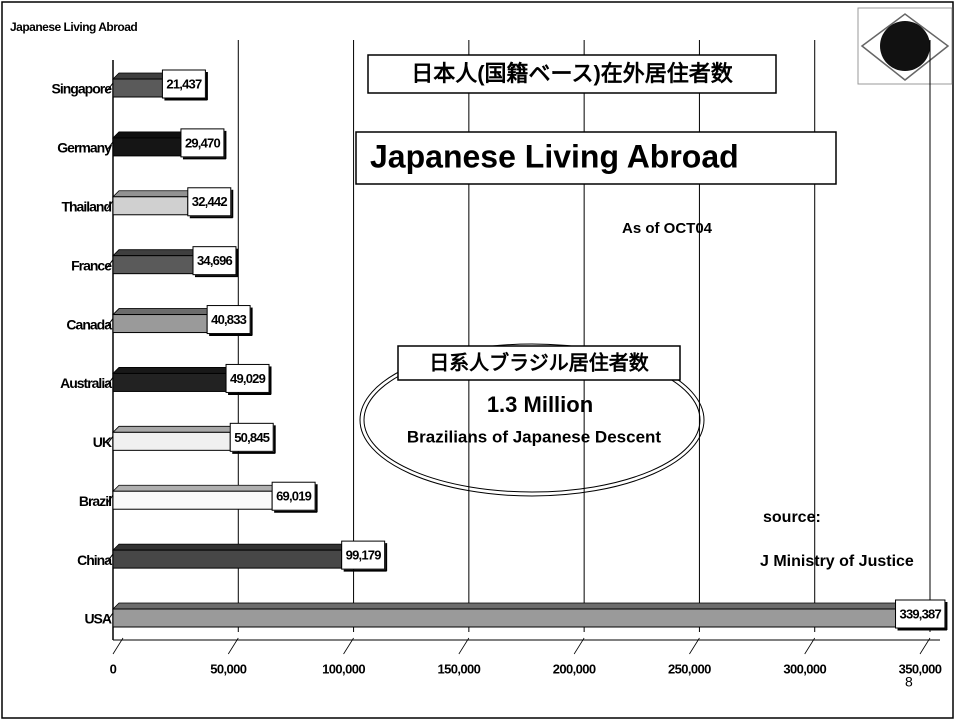 The height and width of the screenshot is (720, 955). I want to click on y-tick-label: France, so click(91, 265).